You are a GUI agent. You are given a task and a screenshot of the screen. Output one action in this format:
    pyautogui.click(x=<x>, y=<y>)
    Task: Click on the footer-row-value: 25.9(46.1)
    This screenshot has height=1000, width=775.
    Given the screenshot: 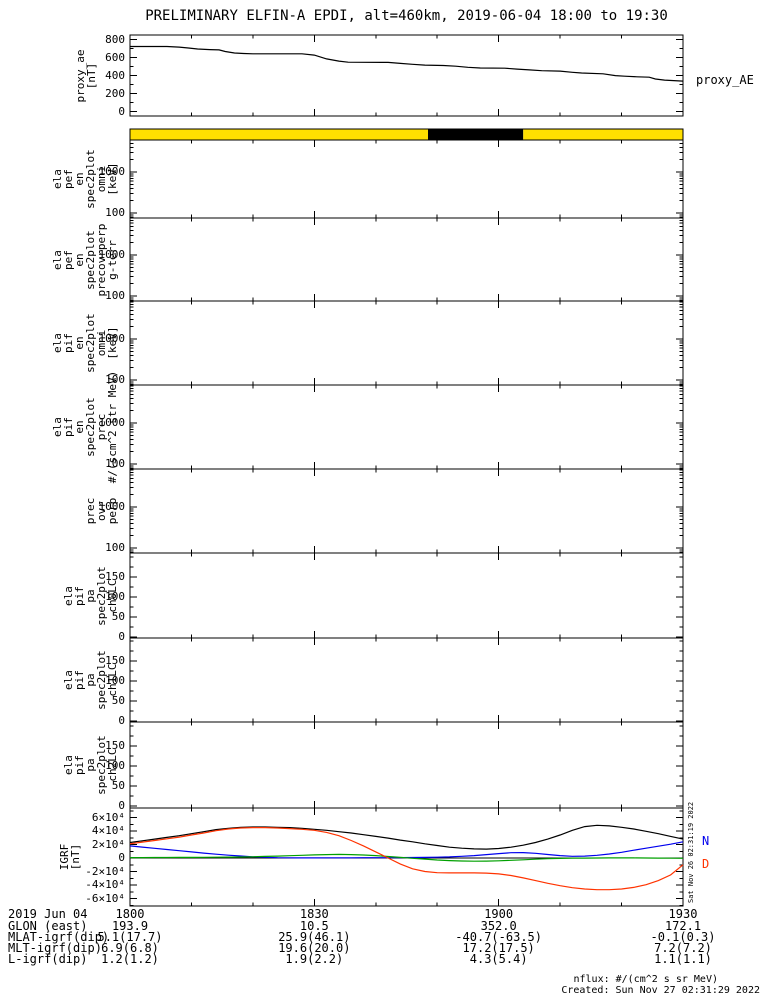 What is the action you would take?
    pyautogui.click(x=314, y=937)
    